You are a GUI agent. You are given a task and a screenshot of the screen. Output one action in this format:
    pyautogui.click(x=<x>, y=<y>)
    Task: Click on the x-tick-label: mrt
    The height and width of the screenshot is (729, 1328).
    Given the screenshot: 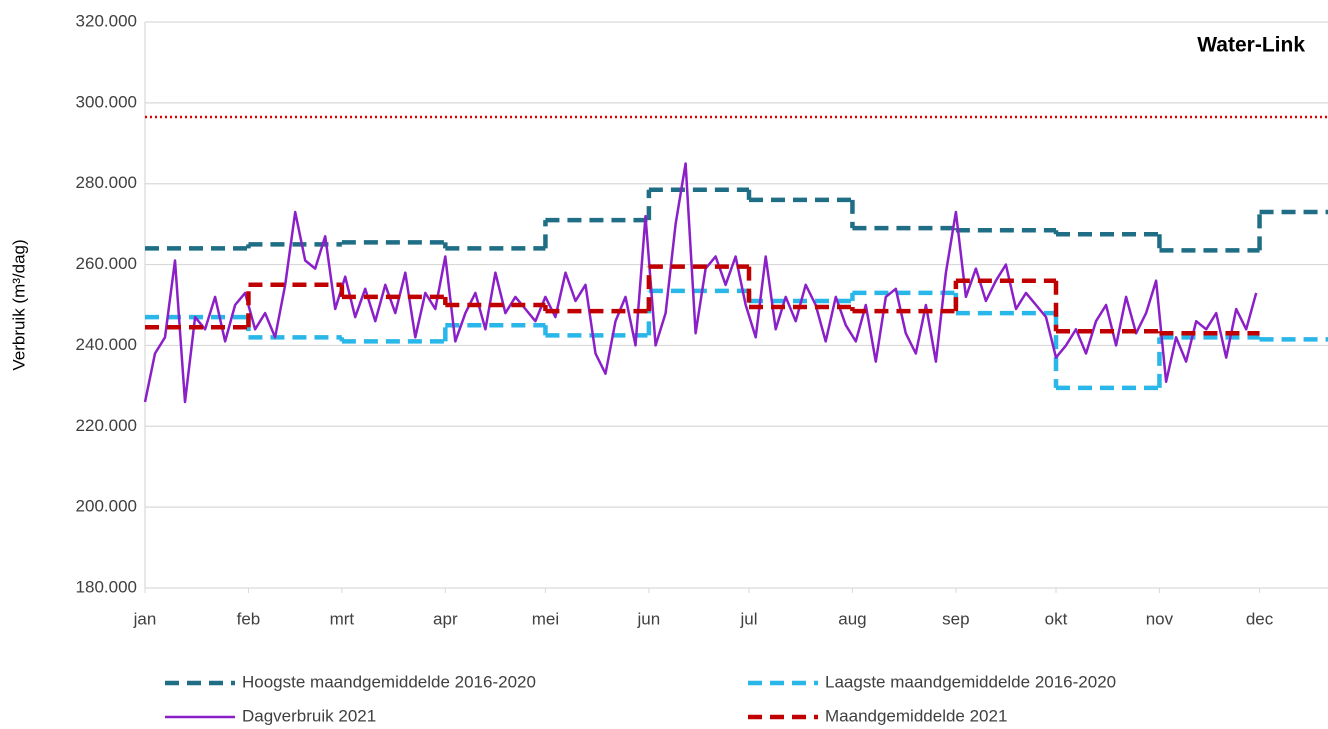 What is the action you would take?
    pyautogui.click(x=342, y=618)
    